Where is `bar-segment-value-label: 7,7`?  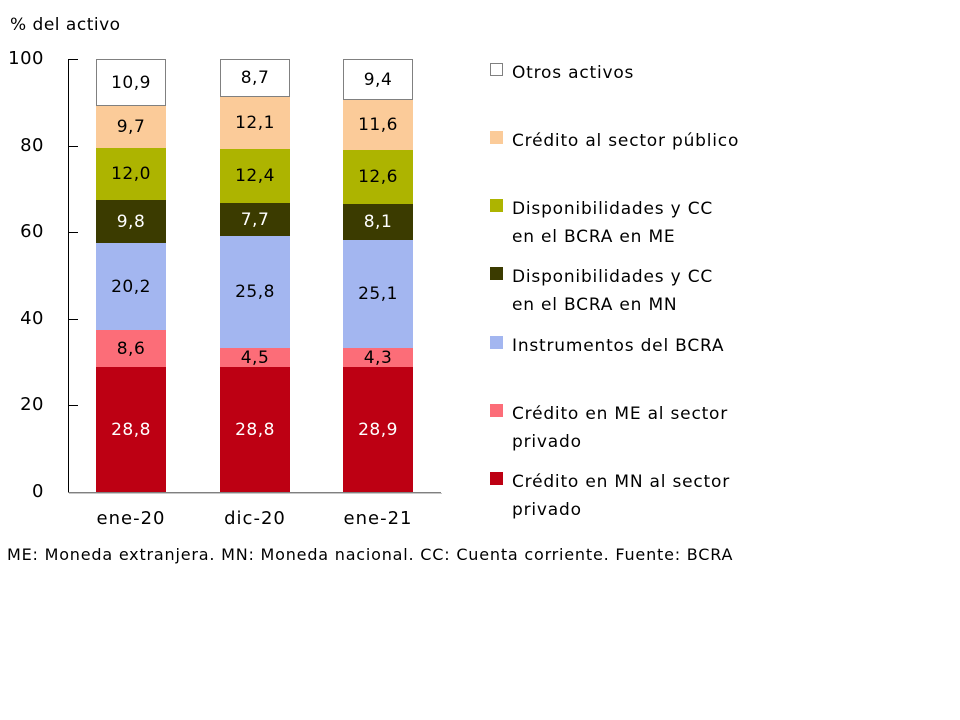 bar-segment-value-label: 7,7 is located at coordinates (255, 219).